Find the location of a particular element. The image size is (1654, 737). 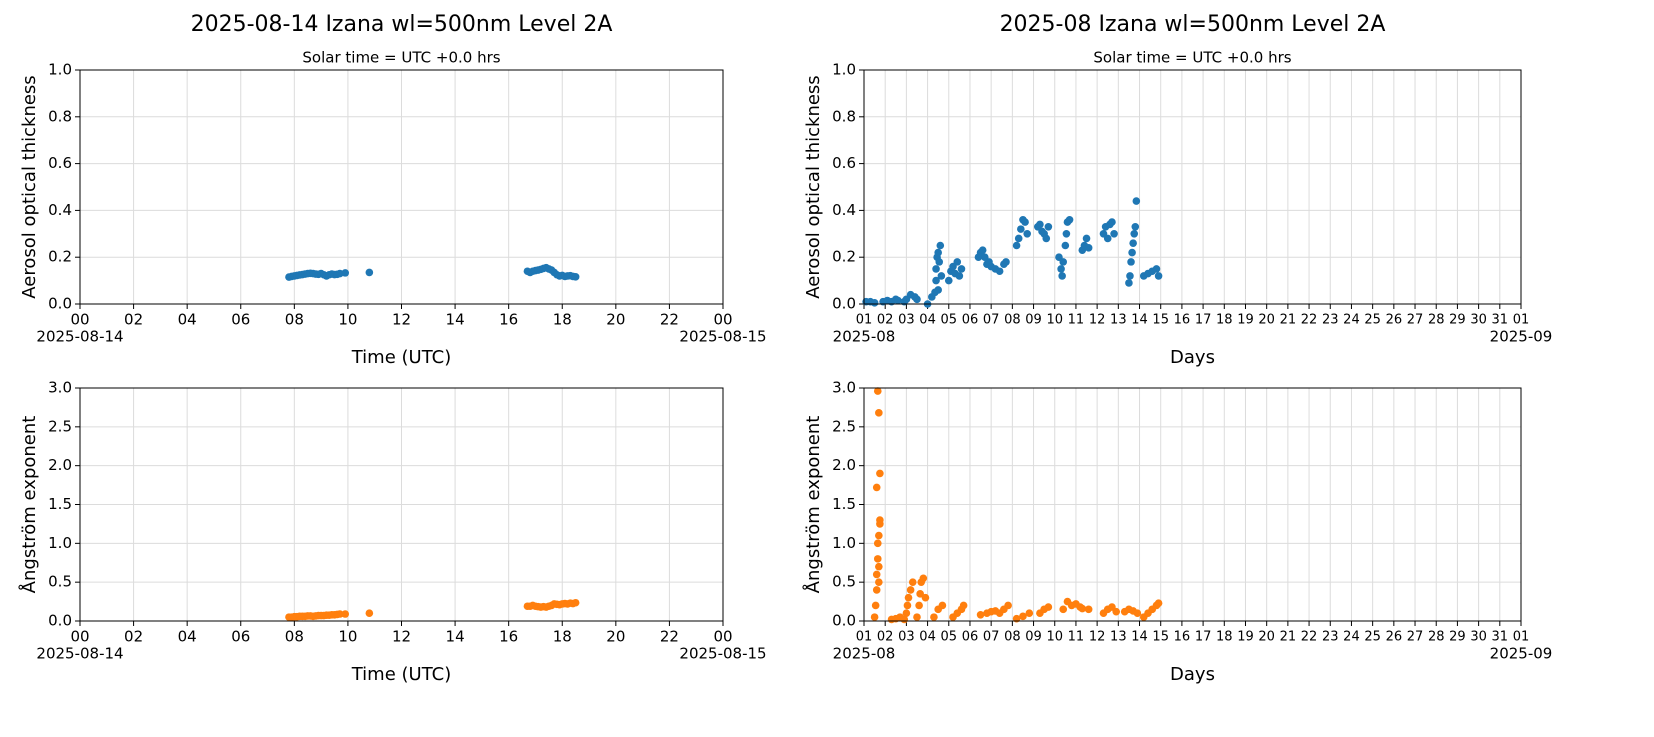

x-date-label: 2025-08-14 is located at coordinates (79, 654).